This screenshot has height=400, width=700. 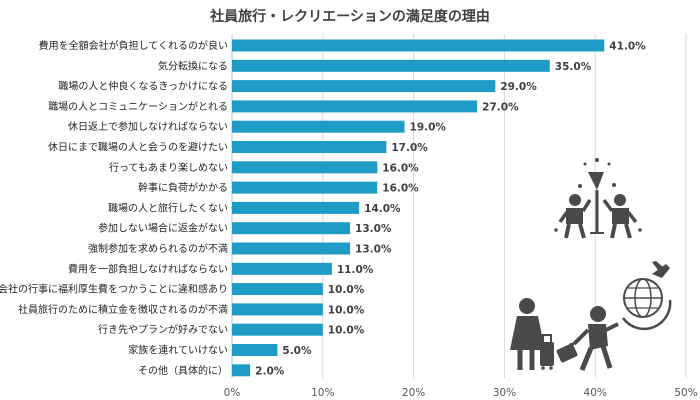 What do you see at coordinates (382, 209) in the screenshot?
I see `value-label: 14.0%` at bounding box center [382, 209].